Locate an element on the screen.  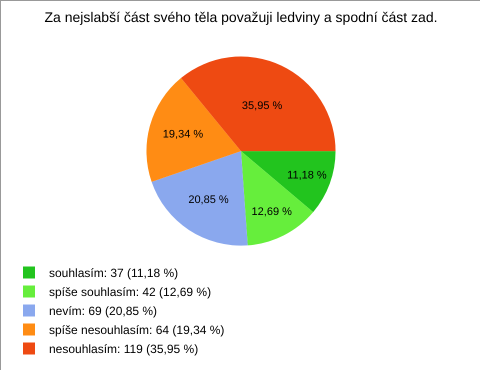
chart-title: Za nejslabší část svého těla považuji ledviny a spodní část zad. is located at coordinates (241, 16).